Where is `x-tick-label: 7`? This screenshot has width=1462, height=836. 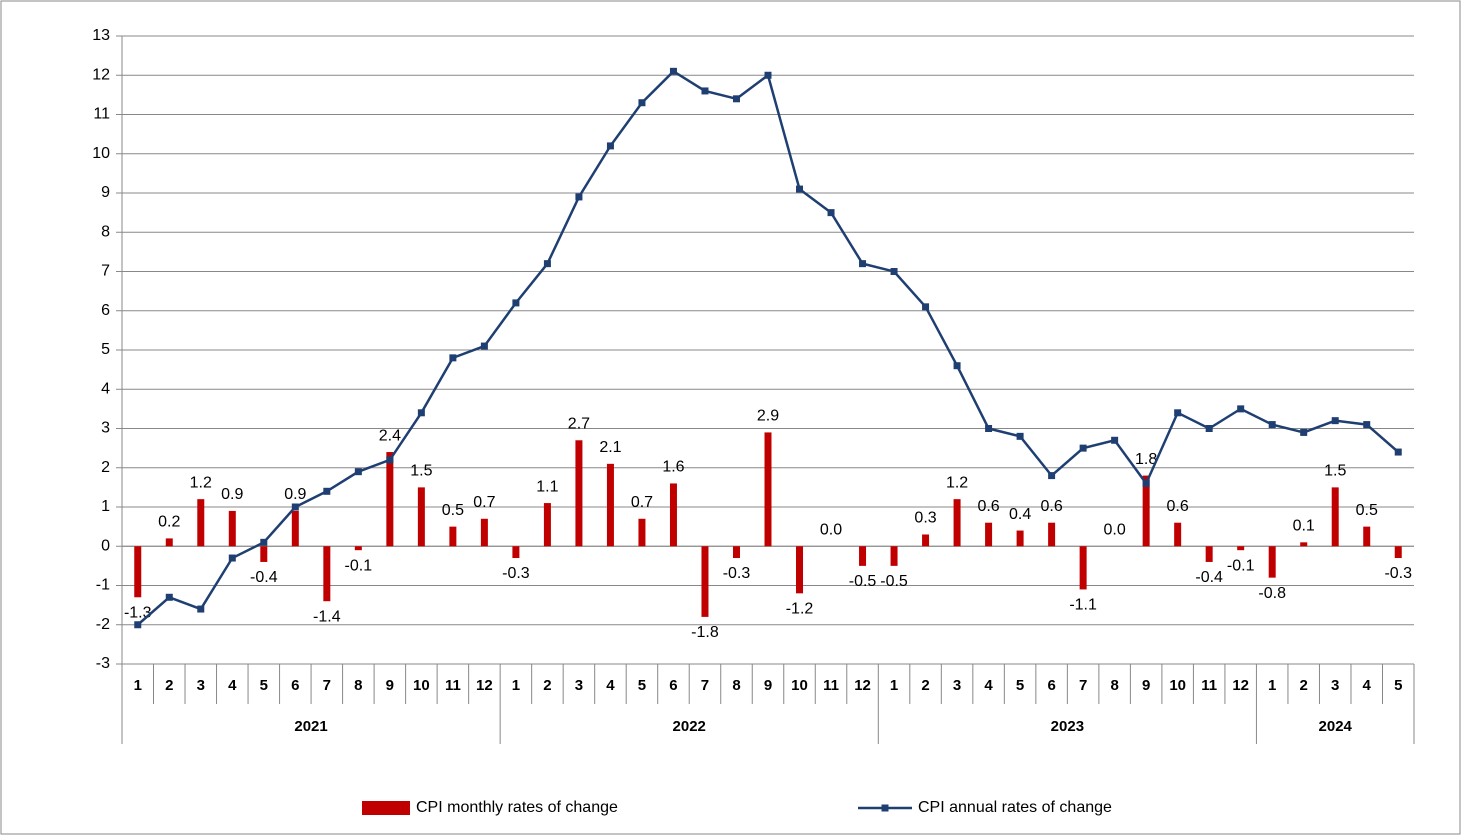 x-tick-label: 7 is located at coordinates (705, 685).